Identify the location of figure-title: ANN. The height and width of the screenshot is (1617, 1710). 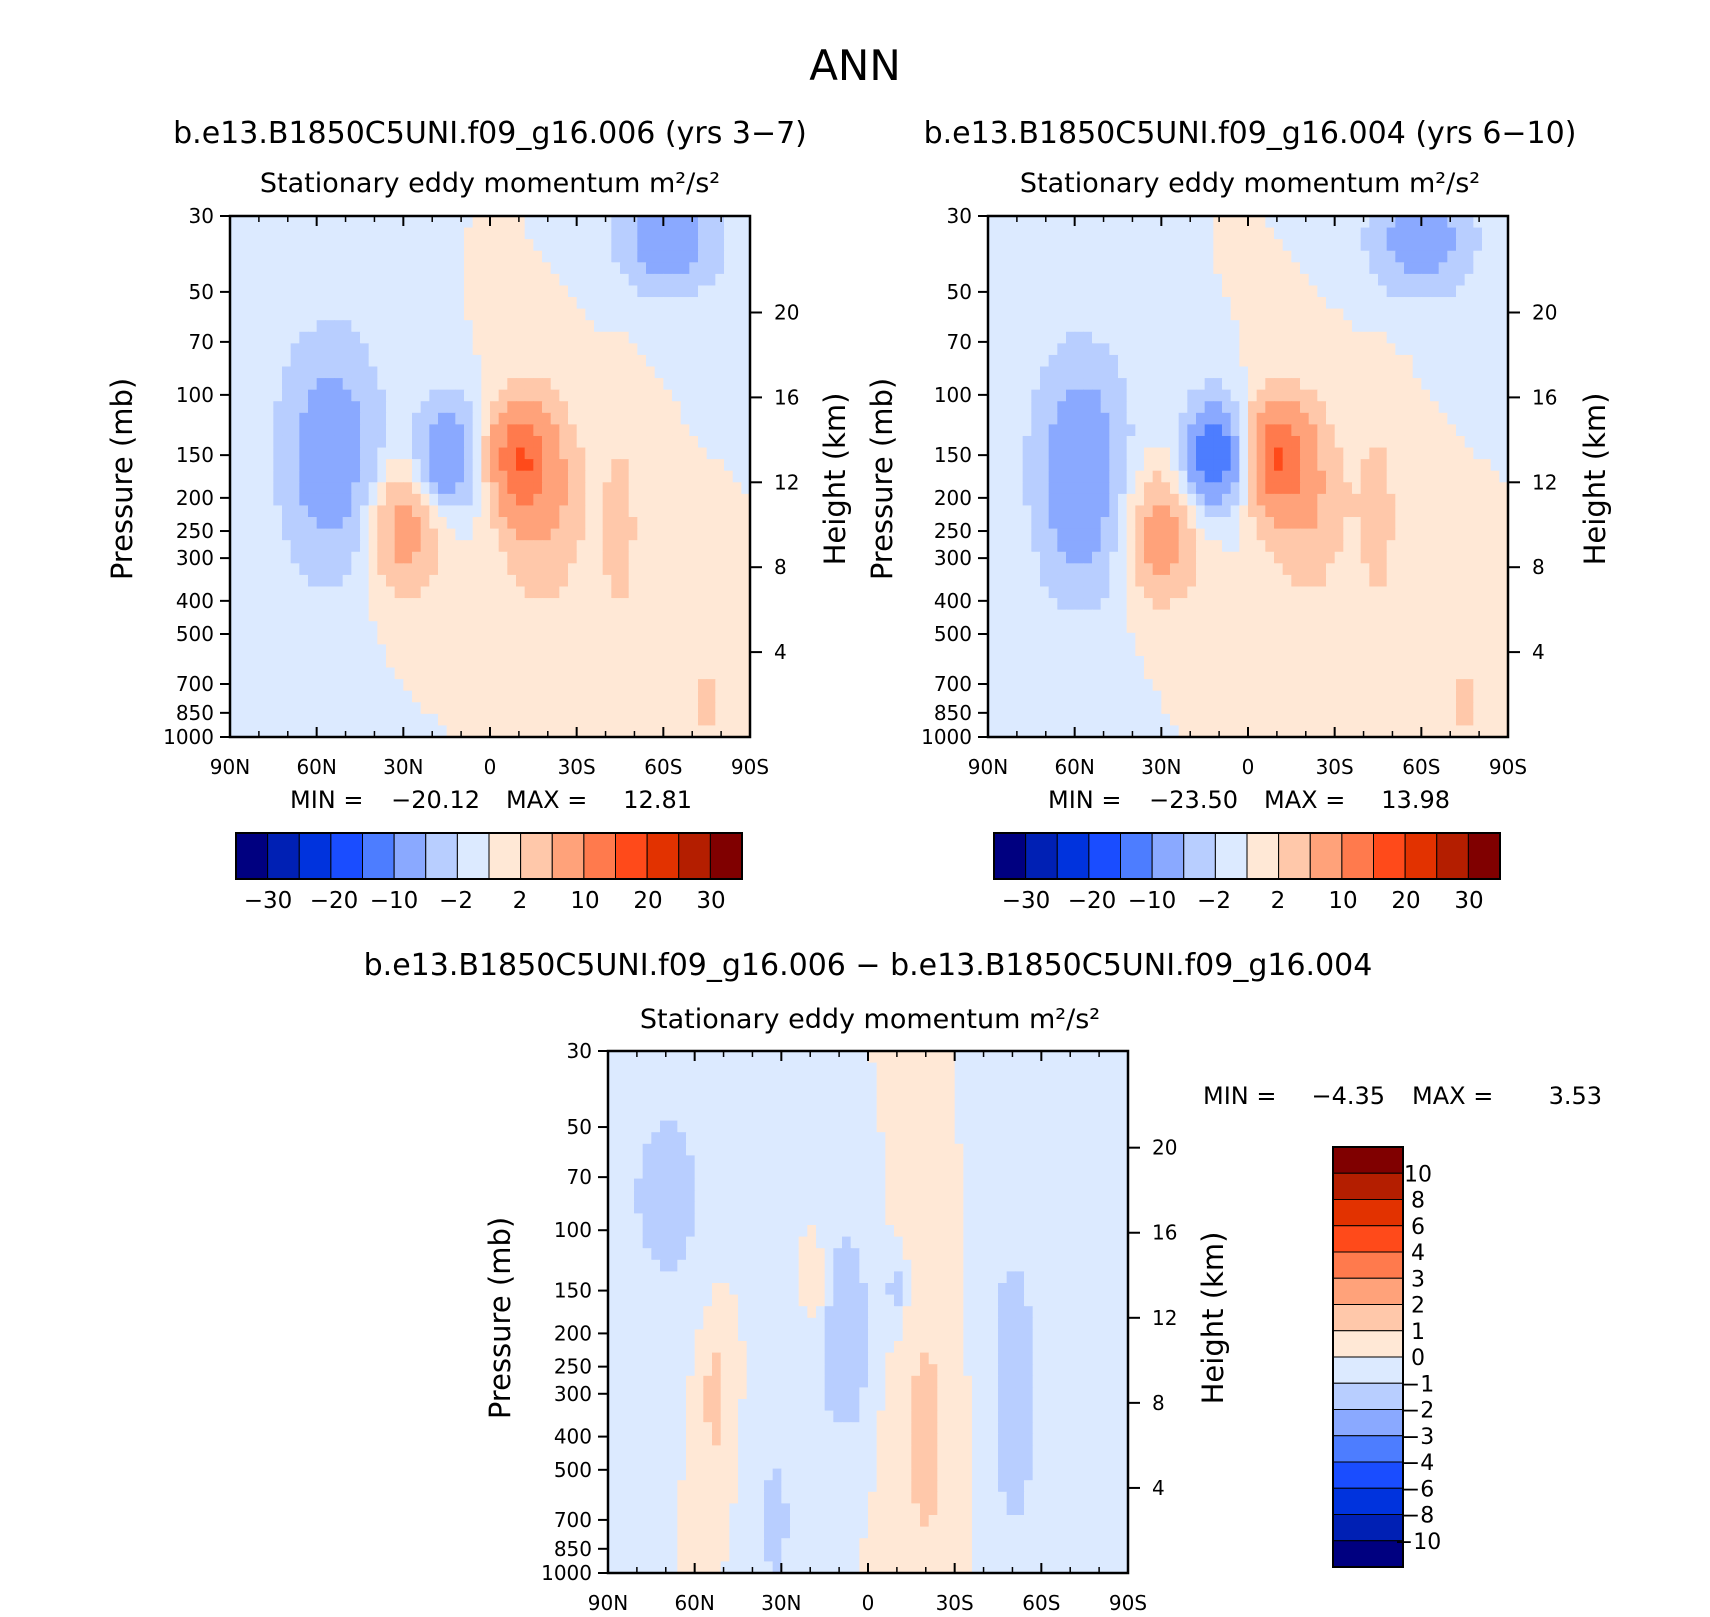
(855, 65).